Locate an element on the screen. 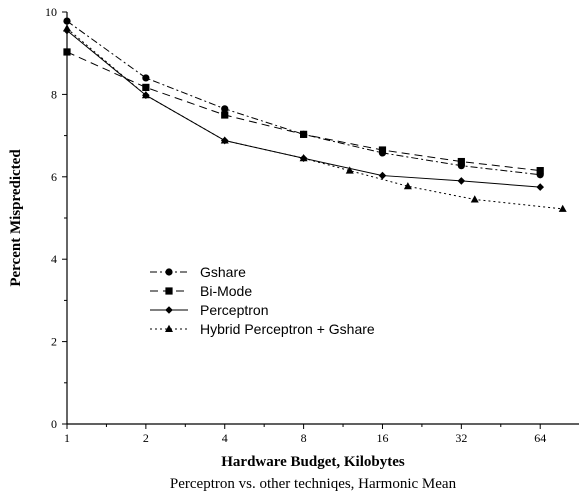 This screenshot has height=493, width=579. legend-label: Bi-Mode is located at coordinates (226, 291).